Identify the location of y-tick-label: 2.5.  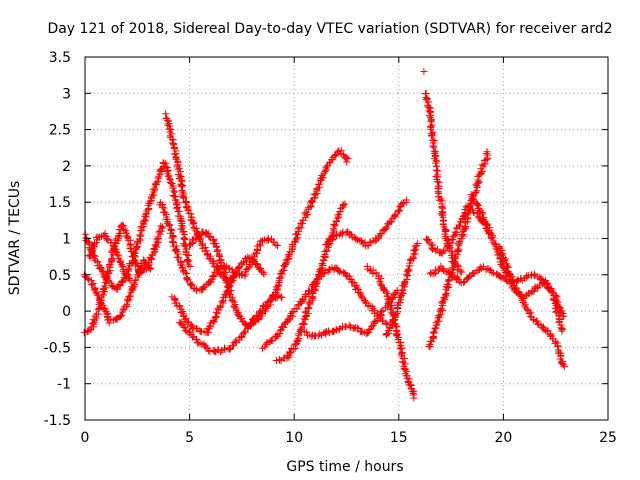
(60, 131).